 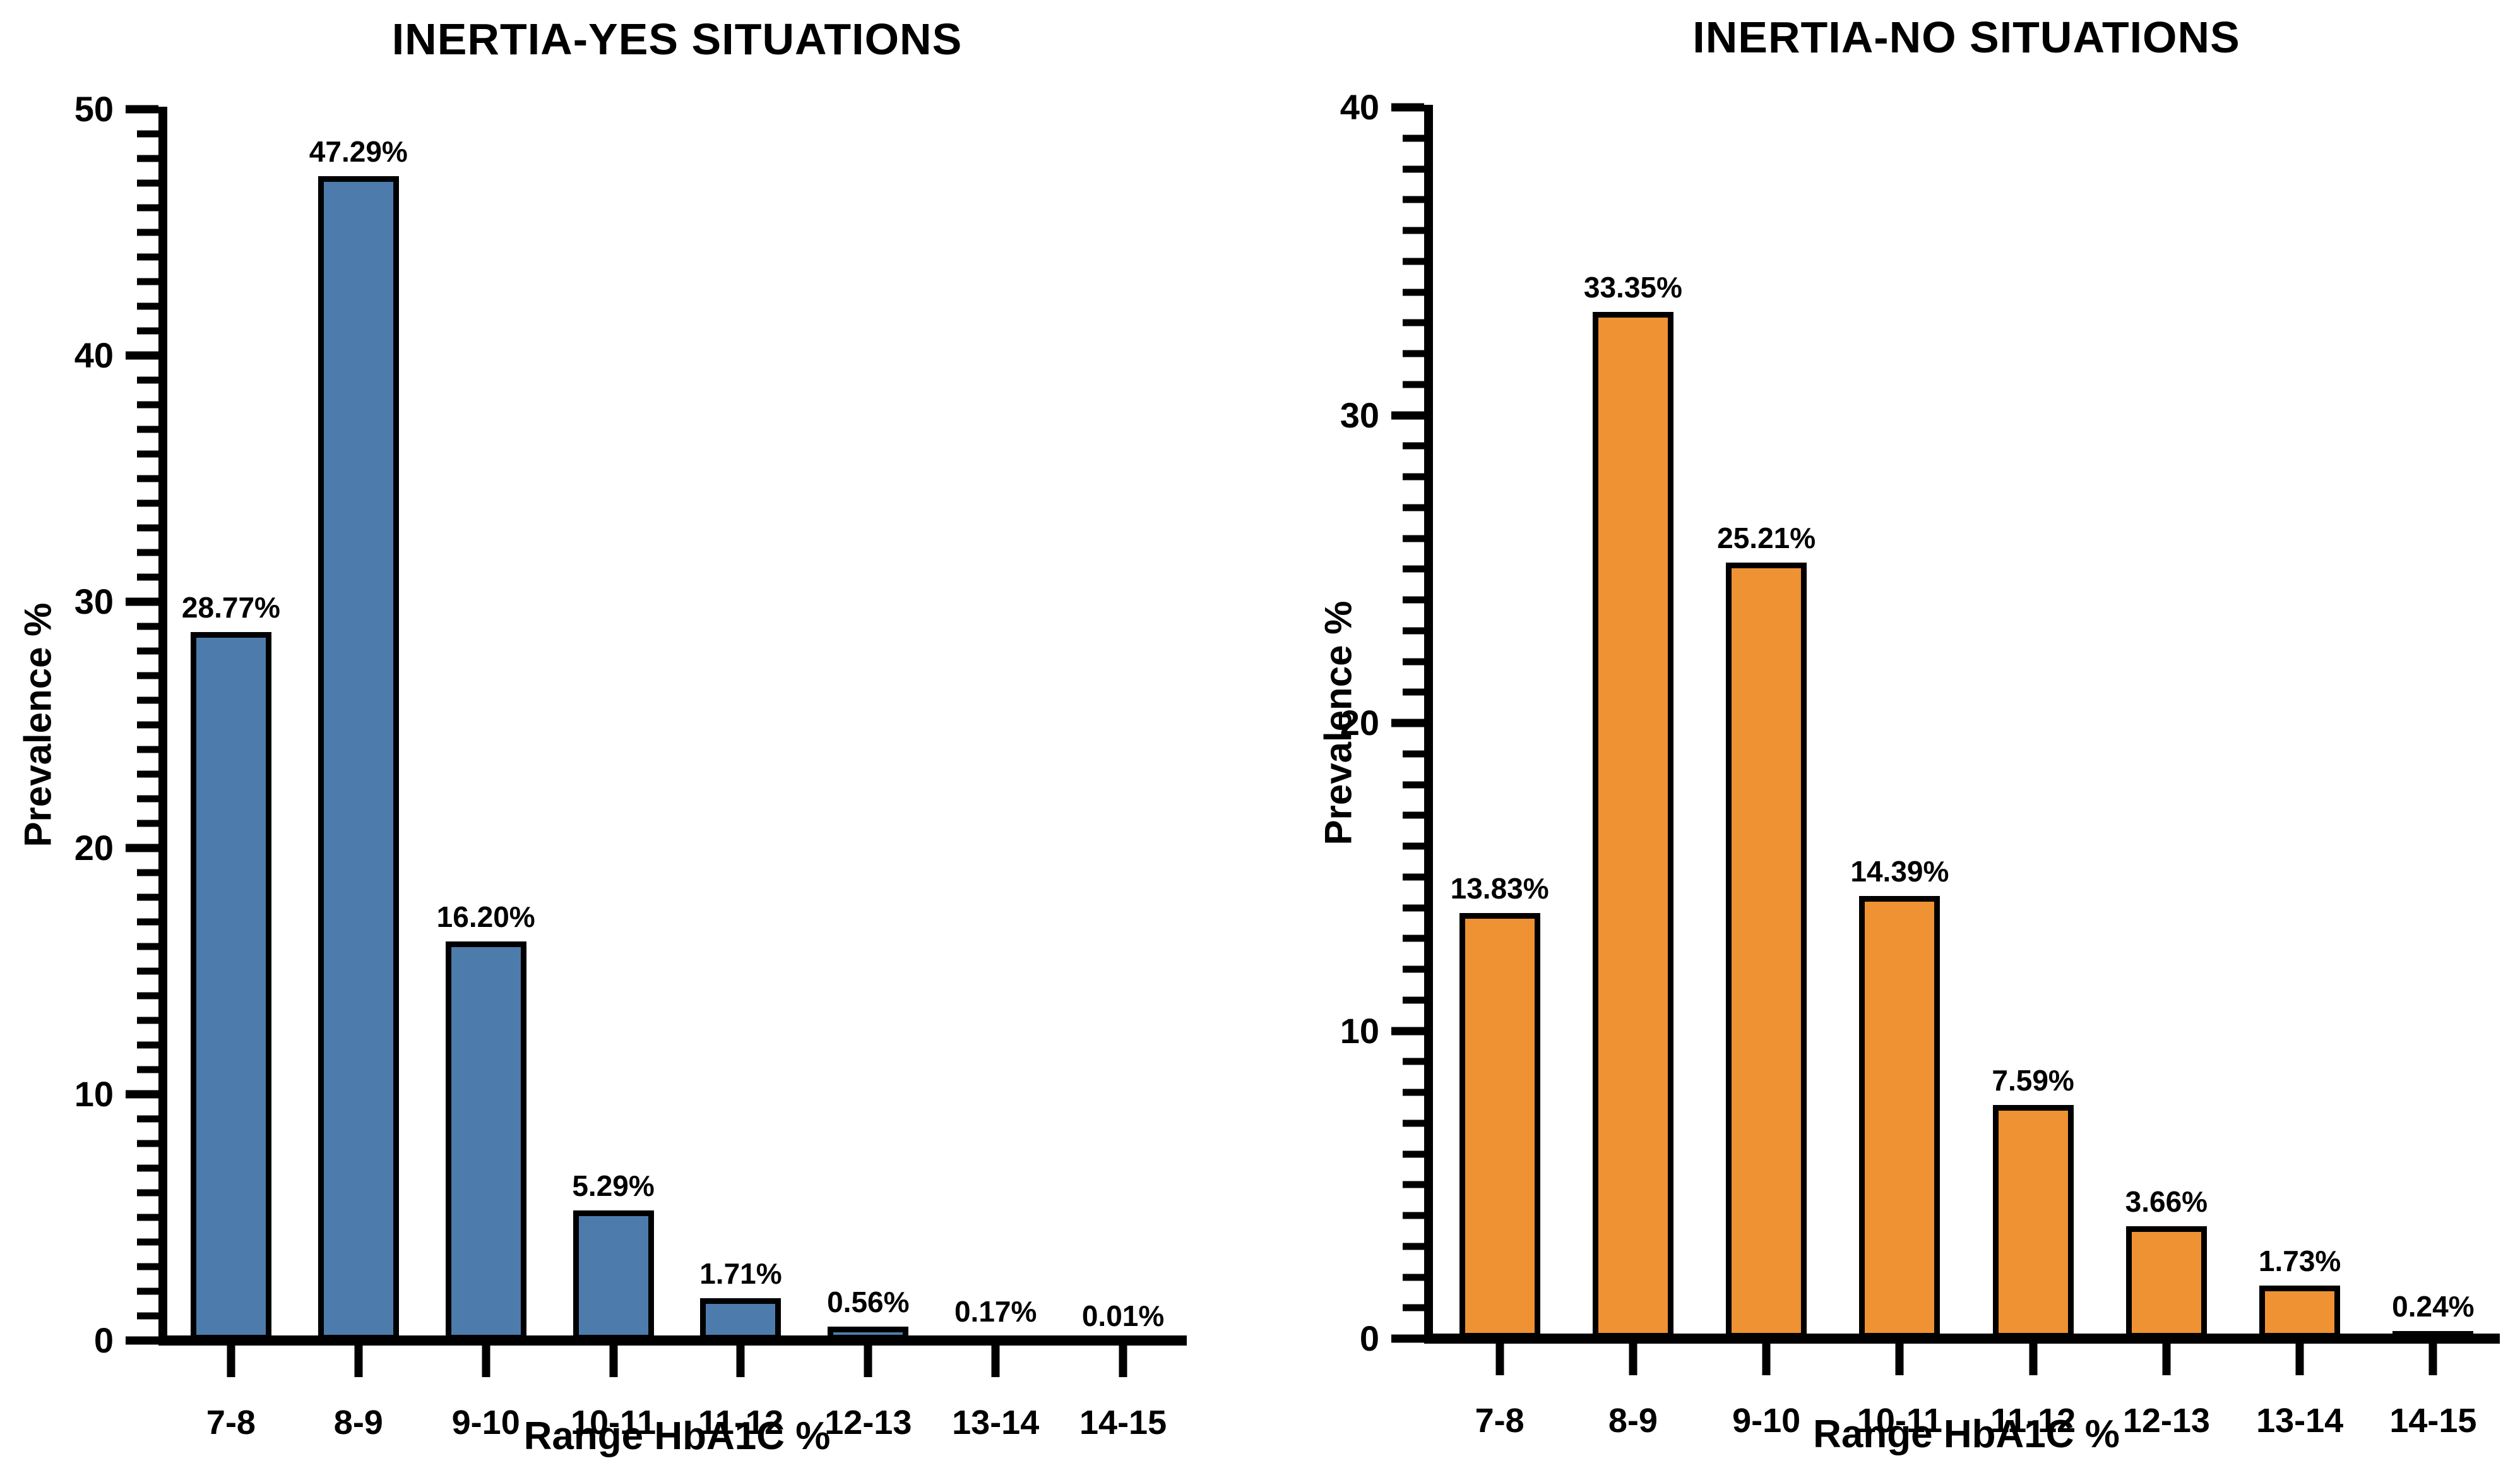 I want to click on x-tick-label-12-13: 12-13, so click(x=868, y=1423).